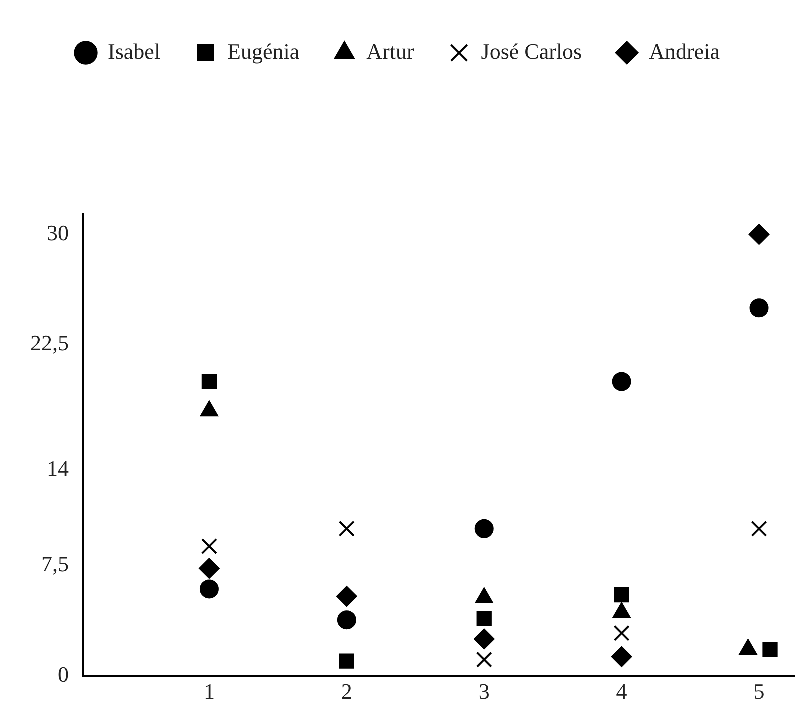 Image resolution: width=809 pixels, height=706 pixels. I want to click on legend-label: Isabel, so click(134, 51).